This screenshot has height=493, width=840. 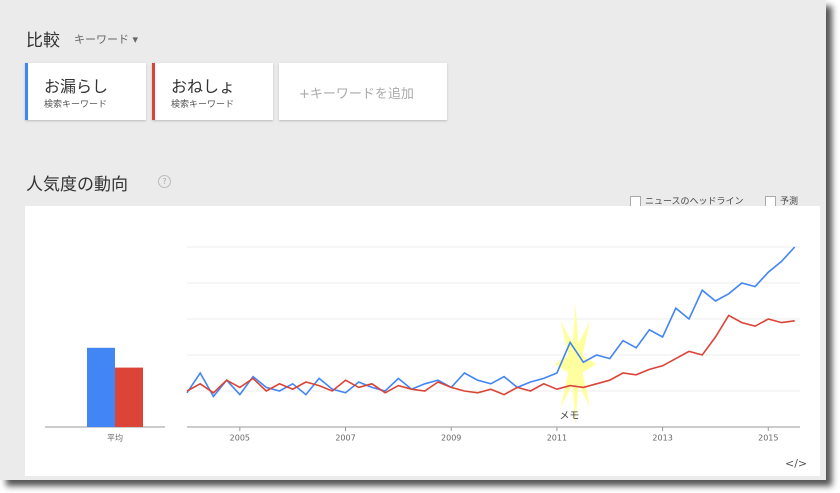 I want to click on news-label: ニュースのヘッドライン, so click(x=694, y=202).